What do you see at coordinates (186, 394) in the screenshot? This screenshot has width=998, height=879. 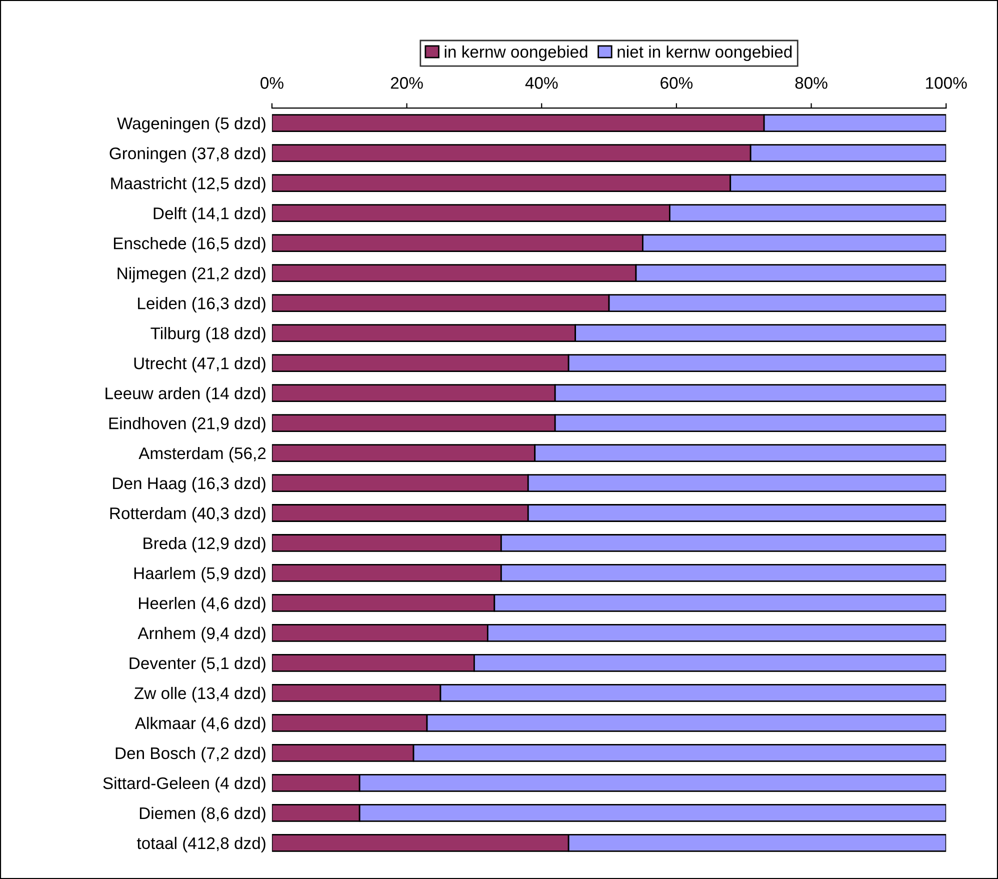 I see `y-tick-label: Leeuw arden (14 dzd)` at bounding box center [186, 394].